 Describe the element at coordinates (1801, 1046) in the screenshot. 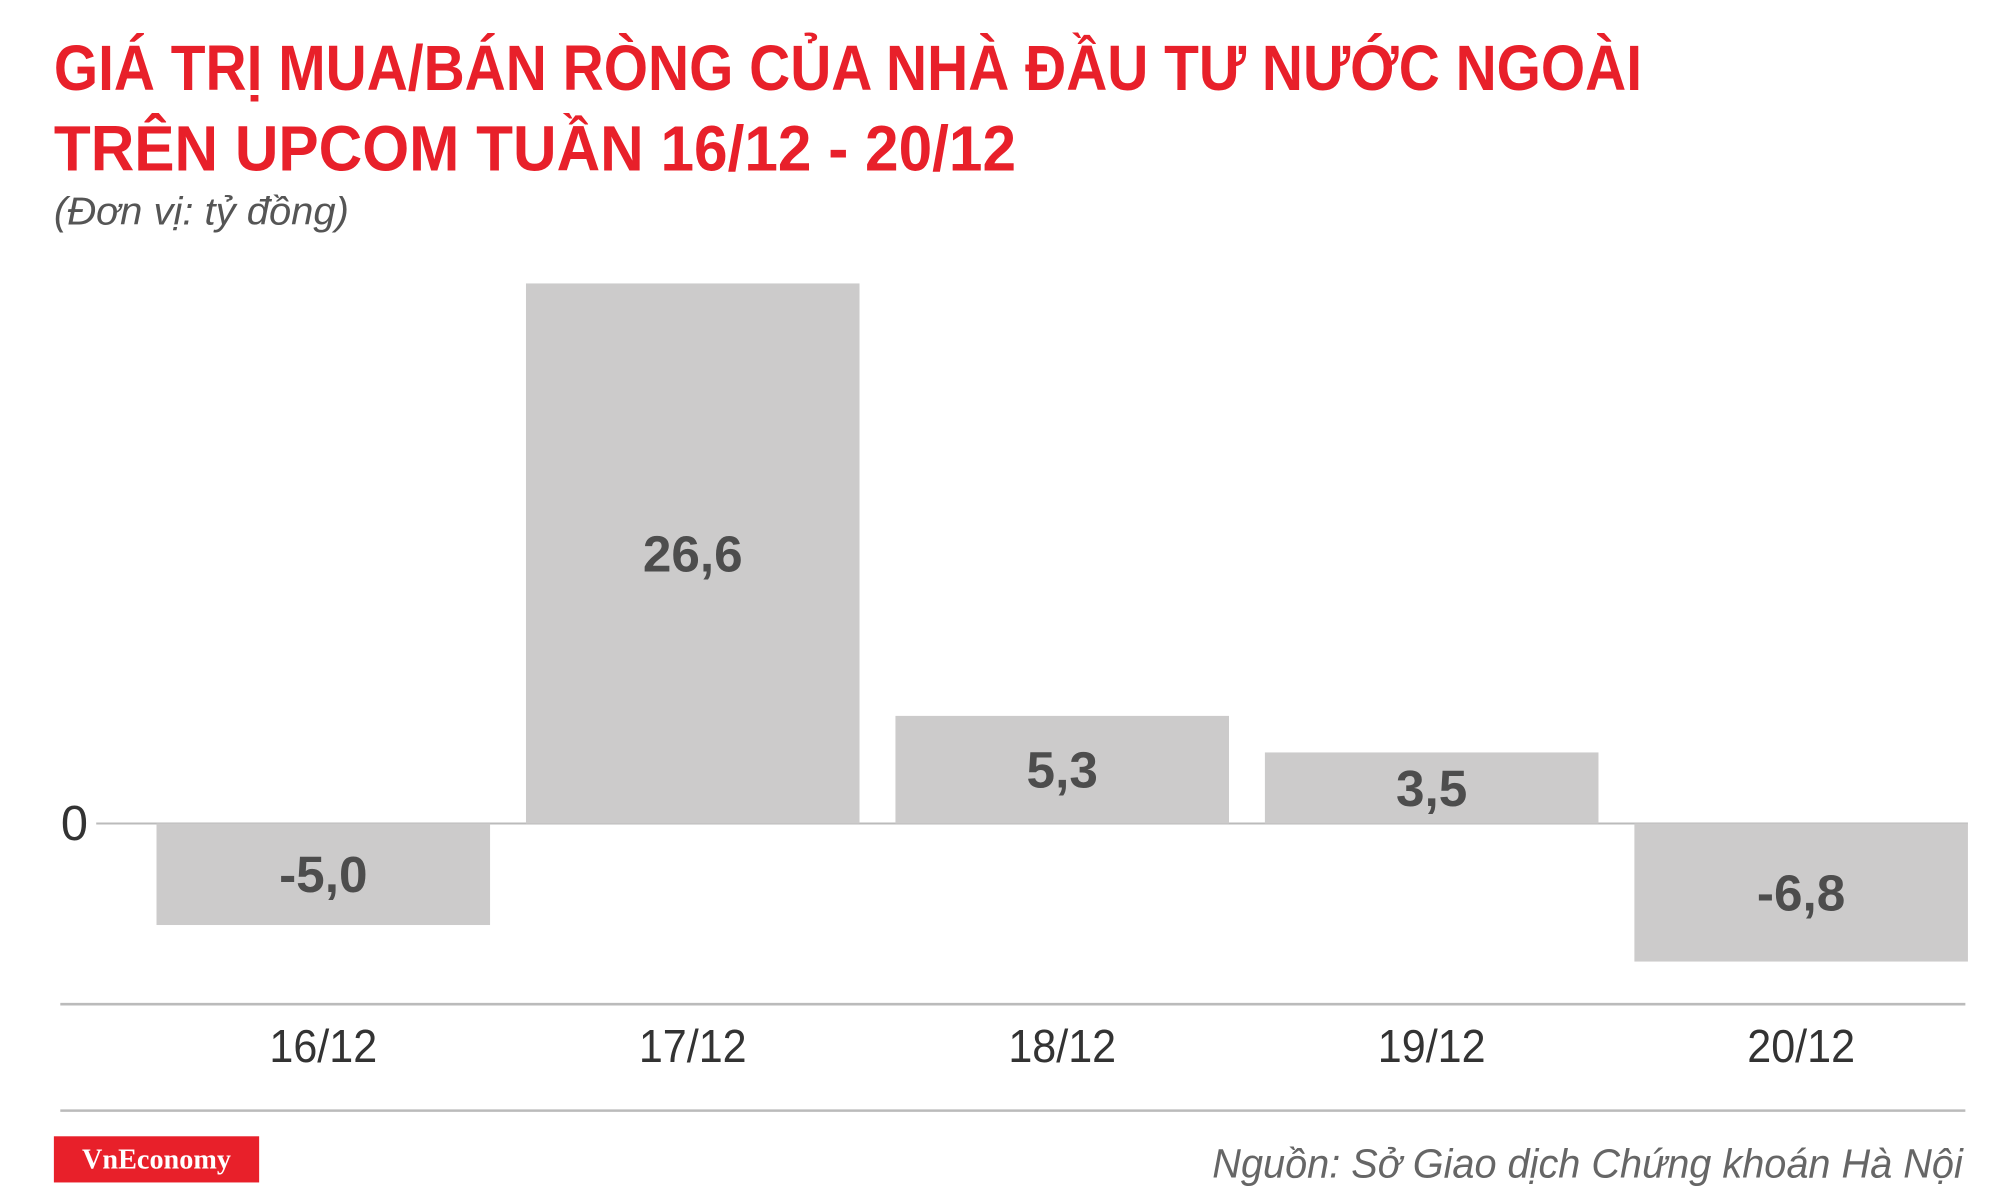

I see `x-tick-label: 20/12` at that location.